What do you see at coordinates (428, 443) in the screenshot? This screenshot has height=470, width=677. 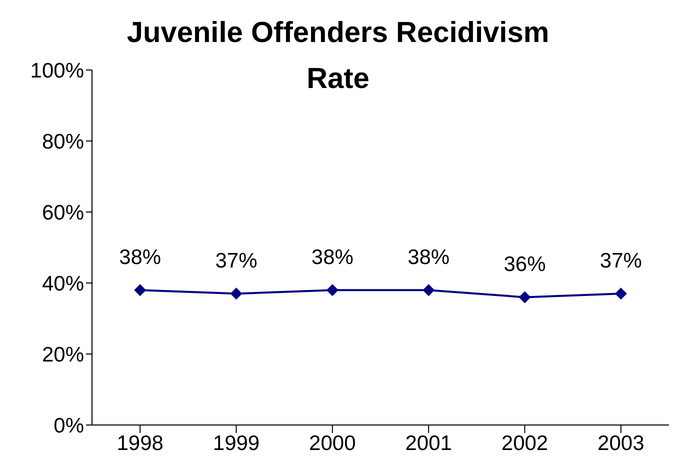 I see `x-tick-label: 2001` at bounding box center [428, 443].